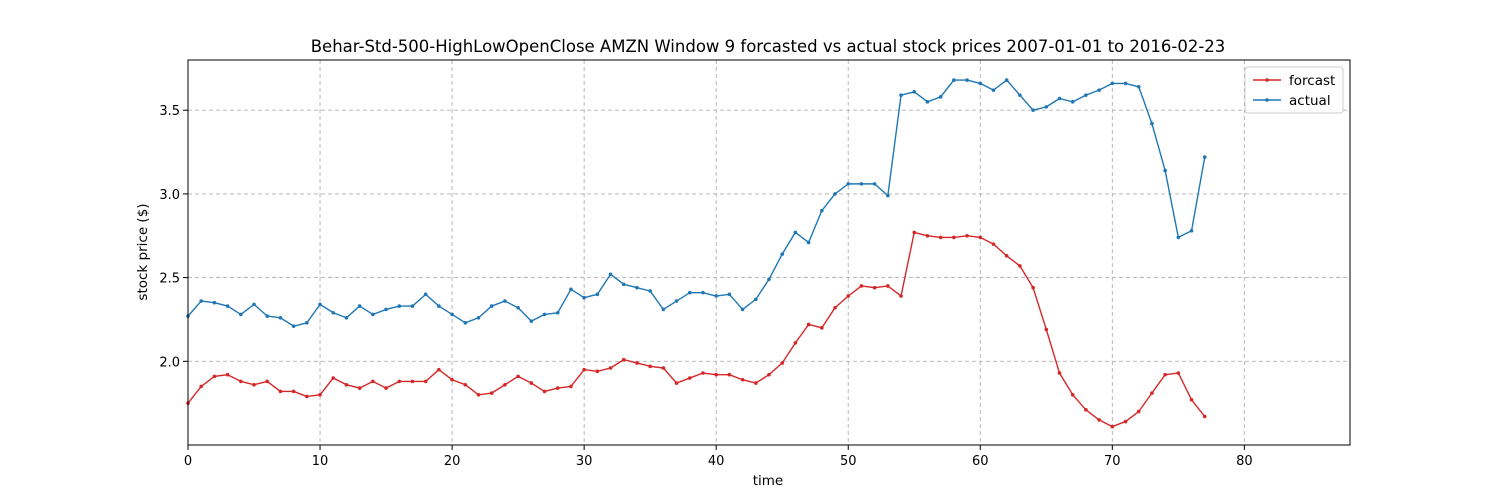 The height and width of the screenshot is (500, 1500). I want to click on x-axis-label: time, so click(768, 481).